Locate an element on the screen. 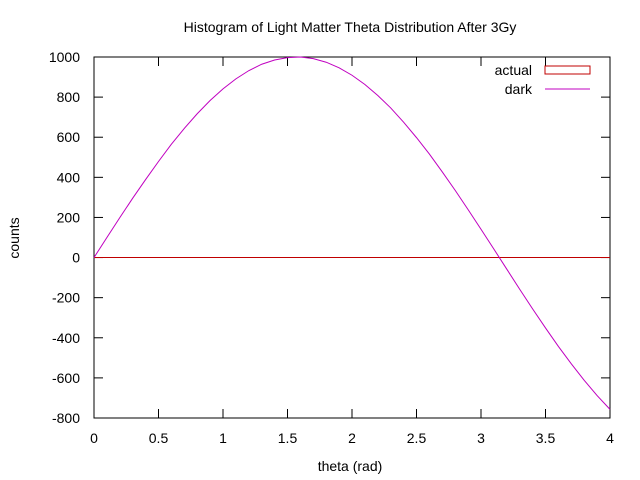 Image resolution: width=640 pixels, height=480 pixels. legend-swatch-actual is located at coordinates (567, 70).